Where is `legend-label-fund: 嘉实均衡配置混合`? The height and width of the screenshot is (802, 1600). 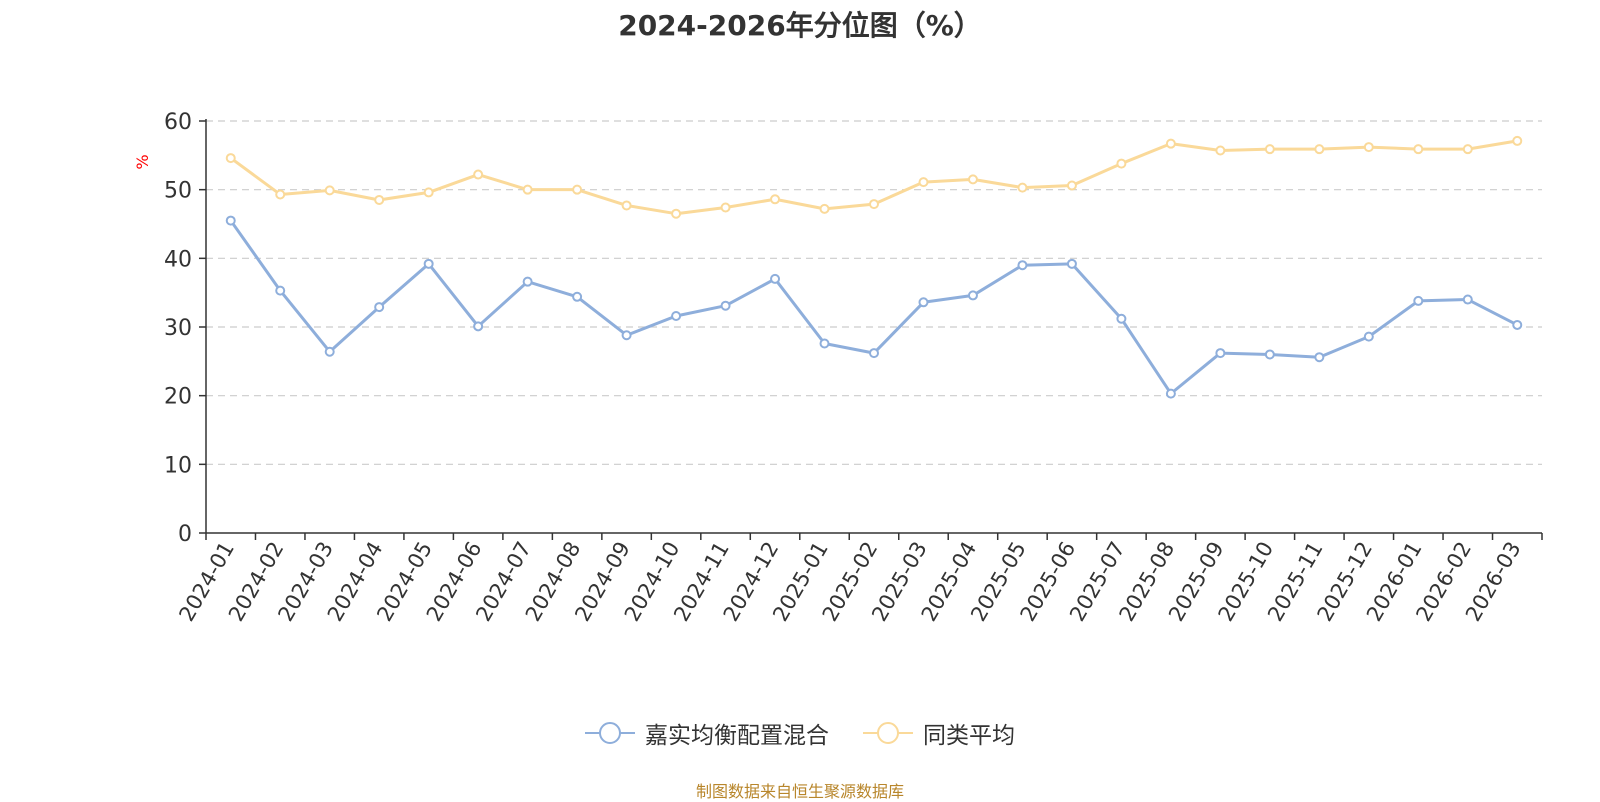
legend-label-fund: 嘉实均衡配置混合 is located at coordinates (737, 736).